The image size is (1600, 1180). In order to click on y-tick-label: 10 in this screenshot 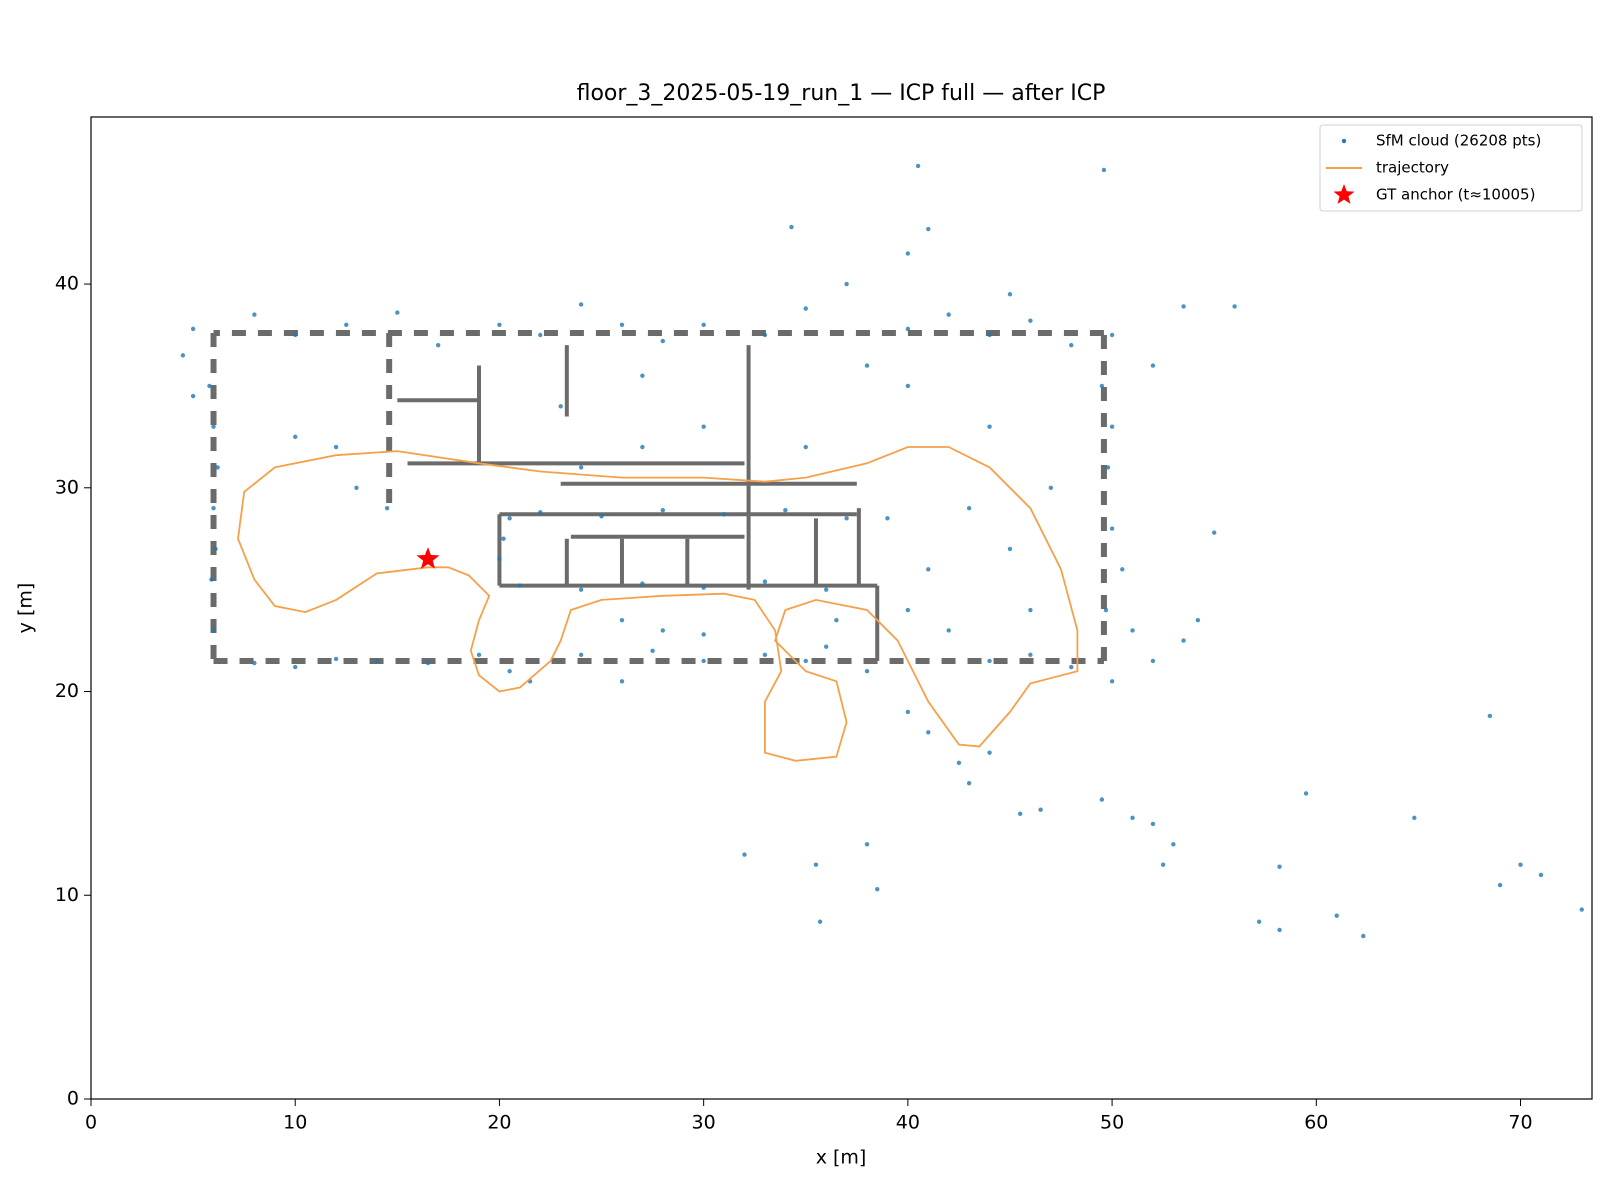, I will do `click(67, 895)`.